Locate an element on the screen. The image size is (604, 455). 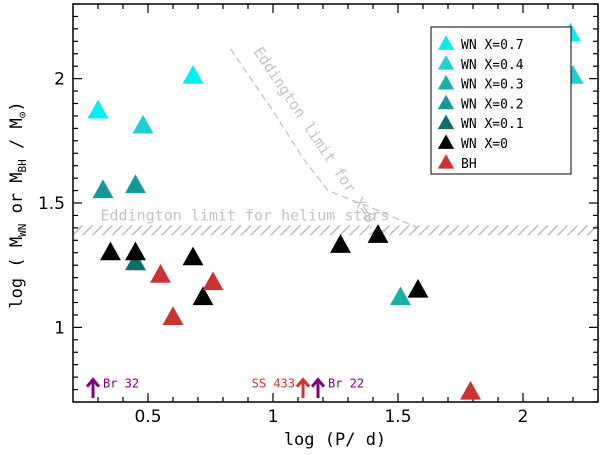
limit-arrows-layer: Br 32 SS 433 Br 22 is located at coordinates (224, 387).